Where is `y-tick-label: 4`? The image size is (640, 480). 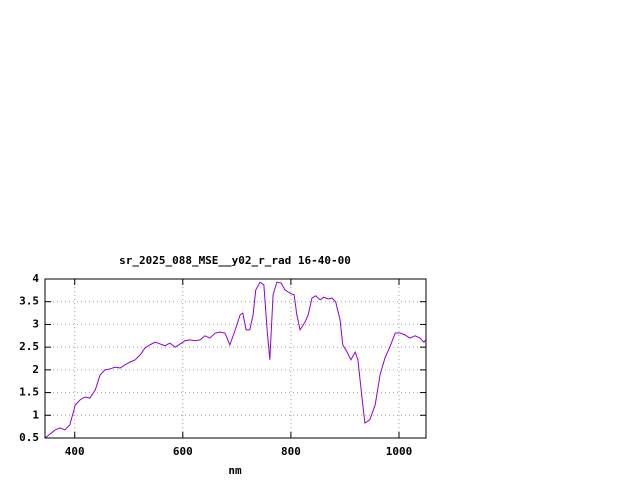
y-tick-label: 4 is located at coordinates (35, 278).